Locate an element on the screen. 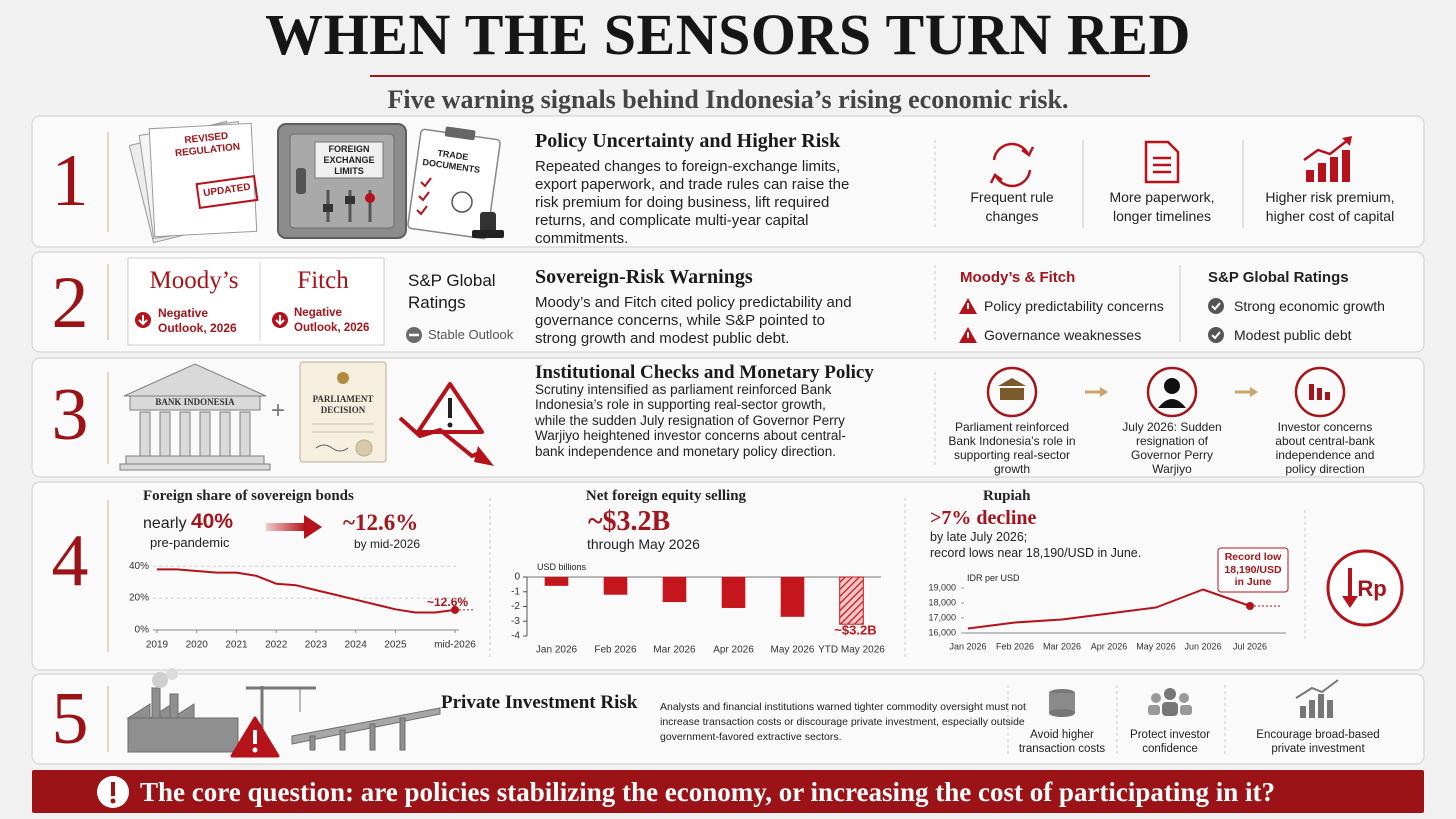  step-arrows is located at coordinates (1171, 392).